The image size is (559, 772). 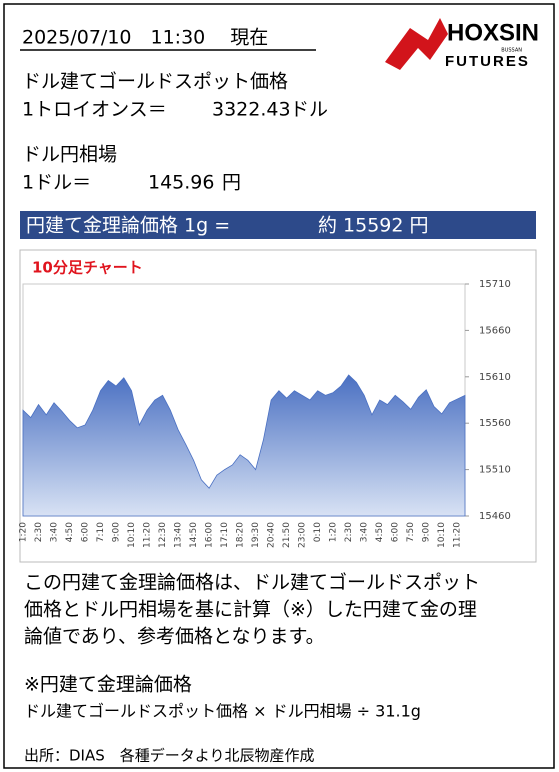 I want to click on x-tick-label: 16:00, so click(x=210, y=535).